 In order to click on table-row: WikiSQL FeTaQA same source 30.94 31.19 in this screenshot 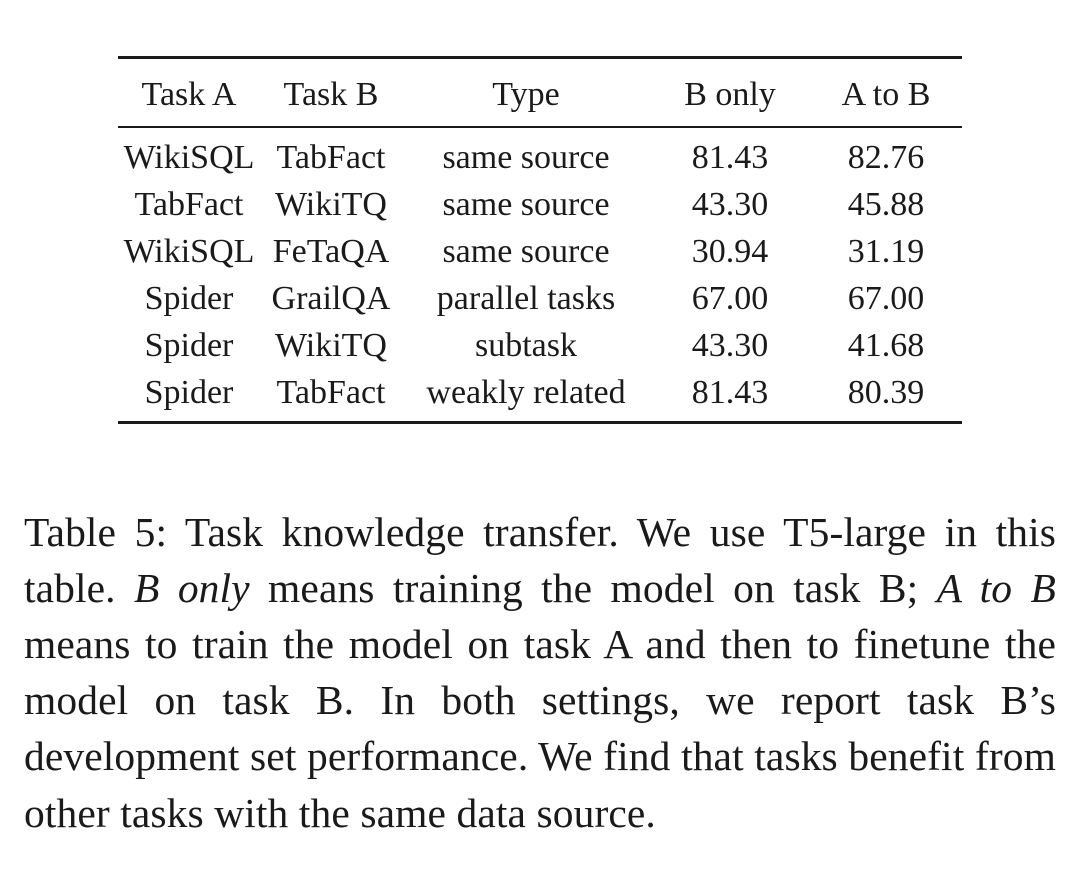, I will do `click(540, 251)`.